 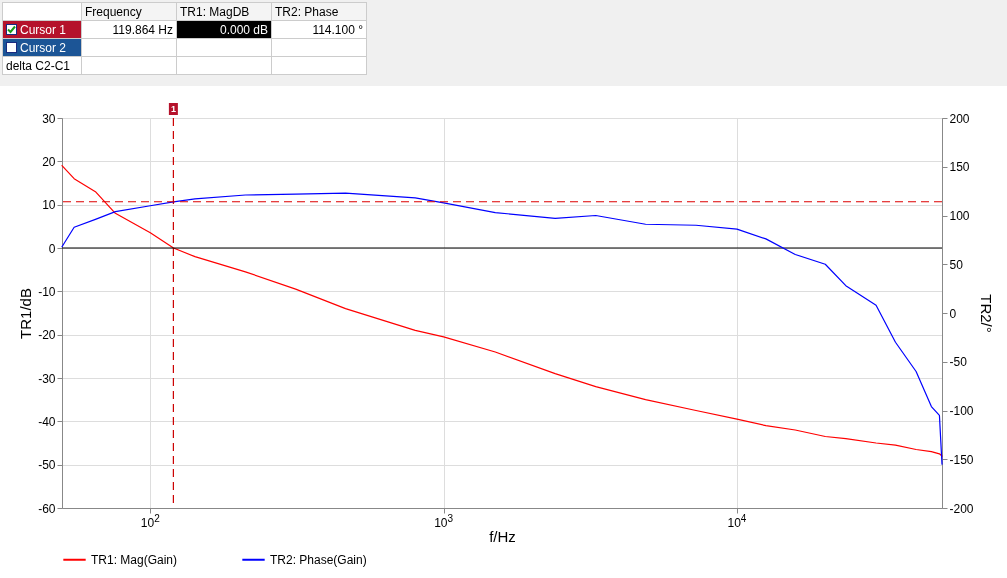 What do you see at coordinates (956, 264) in the screenshot?
I see `y2-tick-label: 50` at bounding box center [956, 264].